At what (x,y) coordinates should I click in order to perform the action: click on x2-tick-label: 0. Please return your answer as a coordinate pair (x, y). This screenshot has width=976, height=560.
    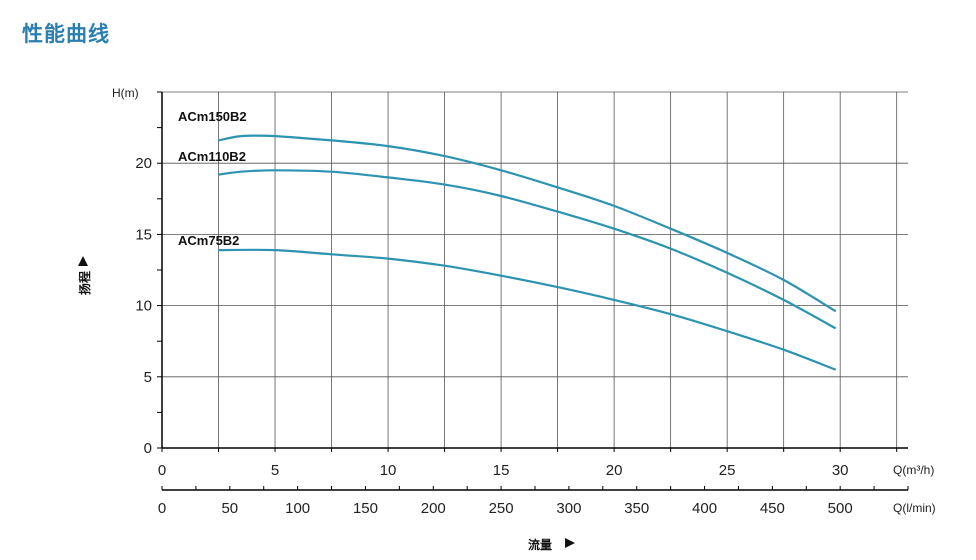
    Looking at the image, I should click on (162, 508).